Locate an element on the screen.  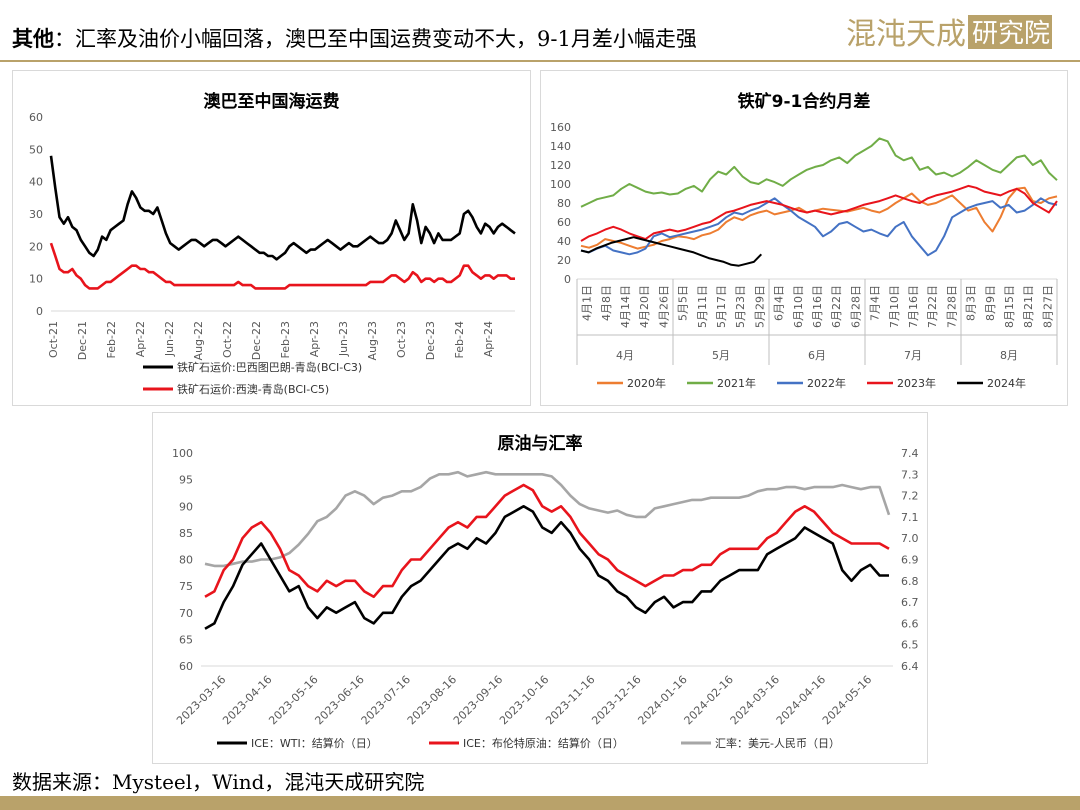
y-tick-label: 0 is located at coordinates (39, 311).